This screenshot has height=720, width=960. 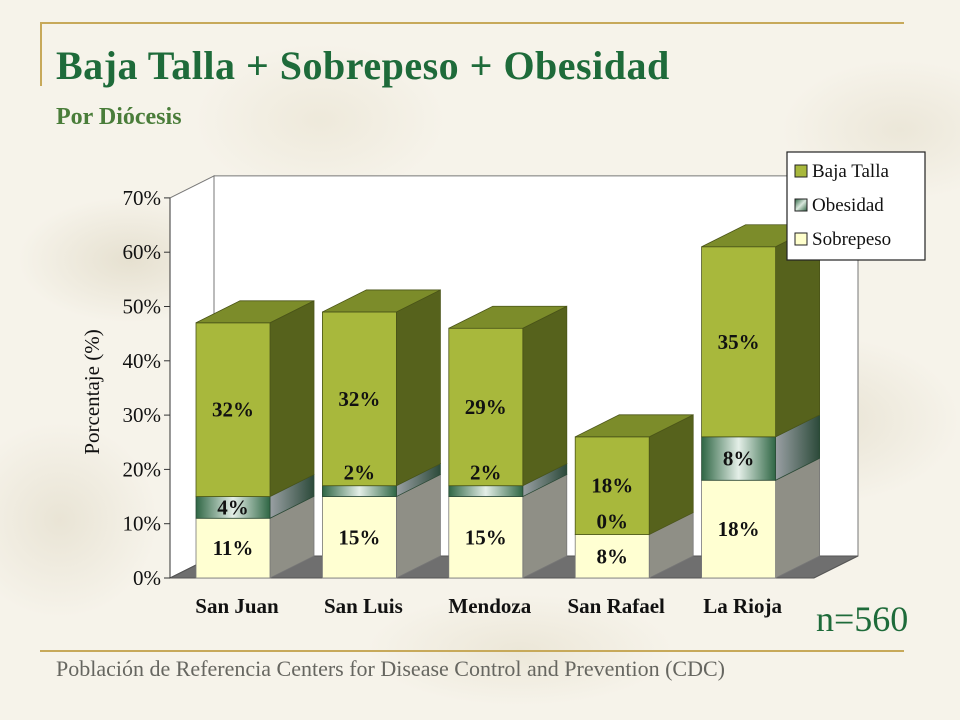 What do you see at coordinates (92, 391) in the screenshot?
I see `y-axis-title: Porcentaje (%)` at bounding box center [92, 391].